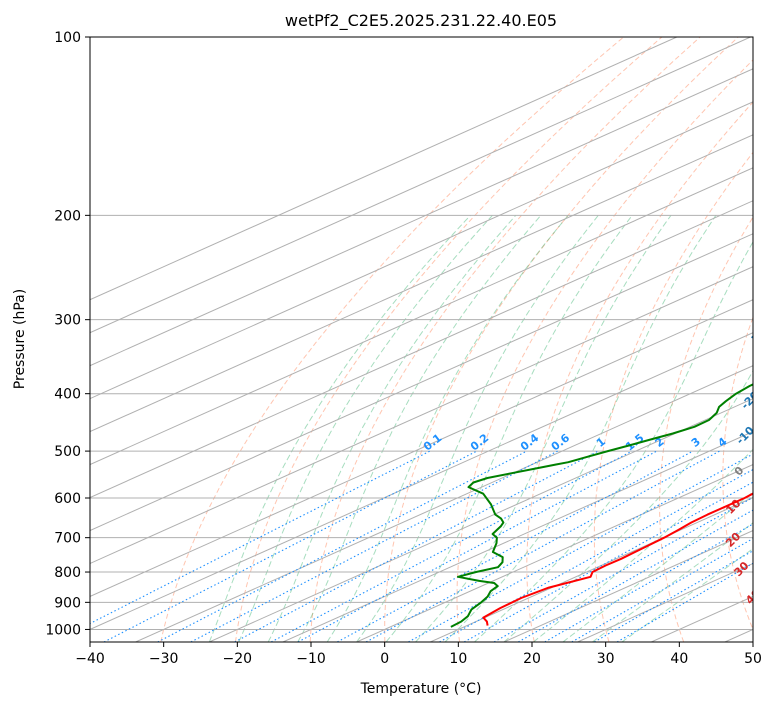 The height and width of the screenshot is (708, 775). Describe the element at coordinates (63, 630) in the screenshot. I see `y-tick-label: 1000` at that location.